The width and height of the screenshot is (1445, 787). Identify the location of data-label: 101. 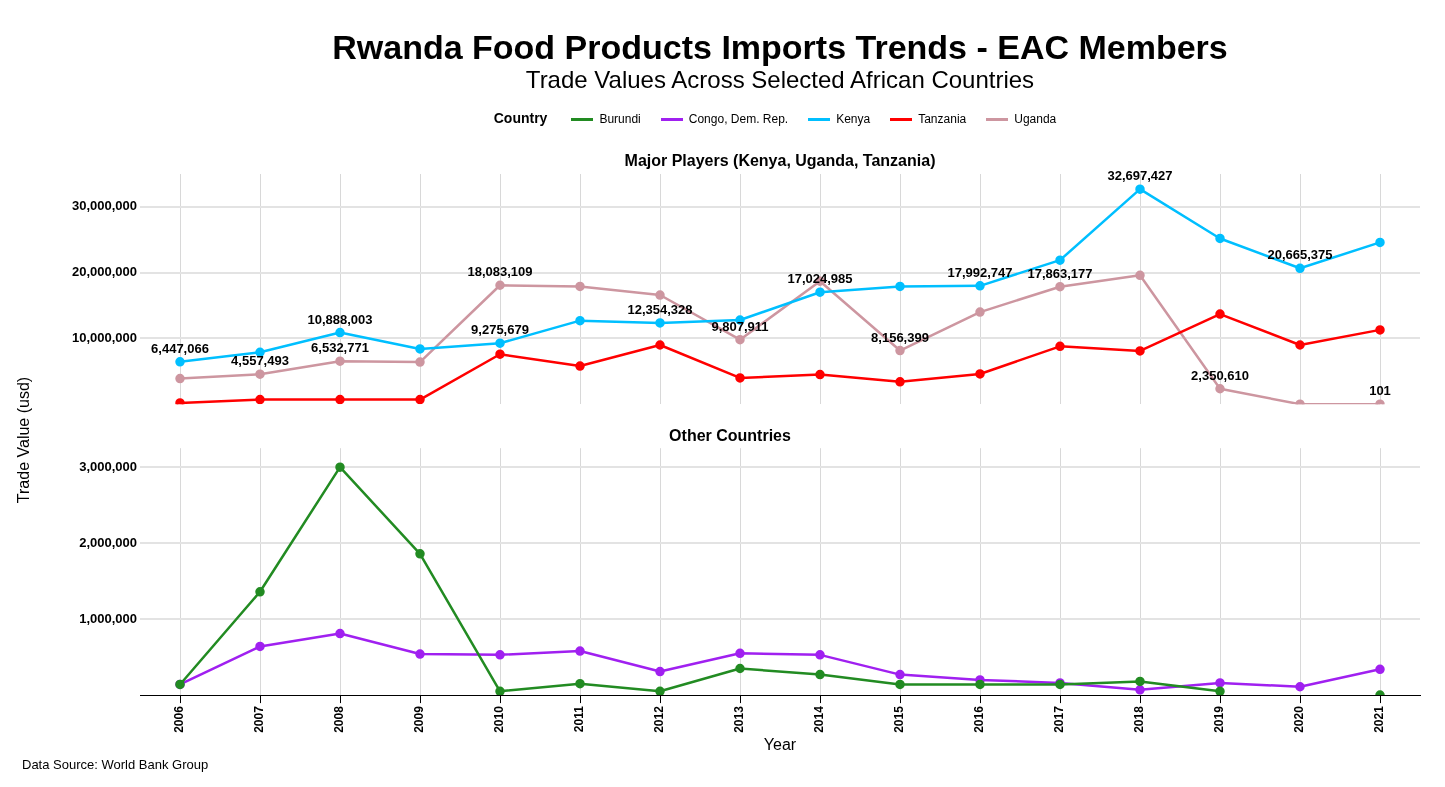
(1380, 391).